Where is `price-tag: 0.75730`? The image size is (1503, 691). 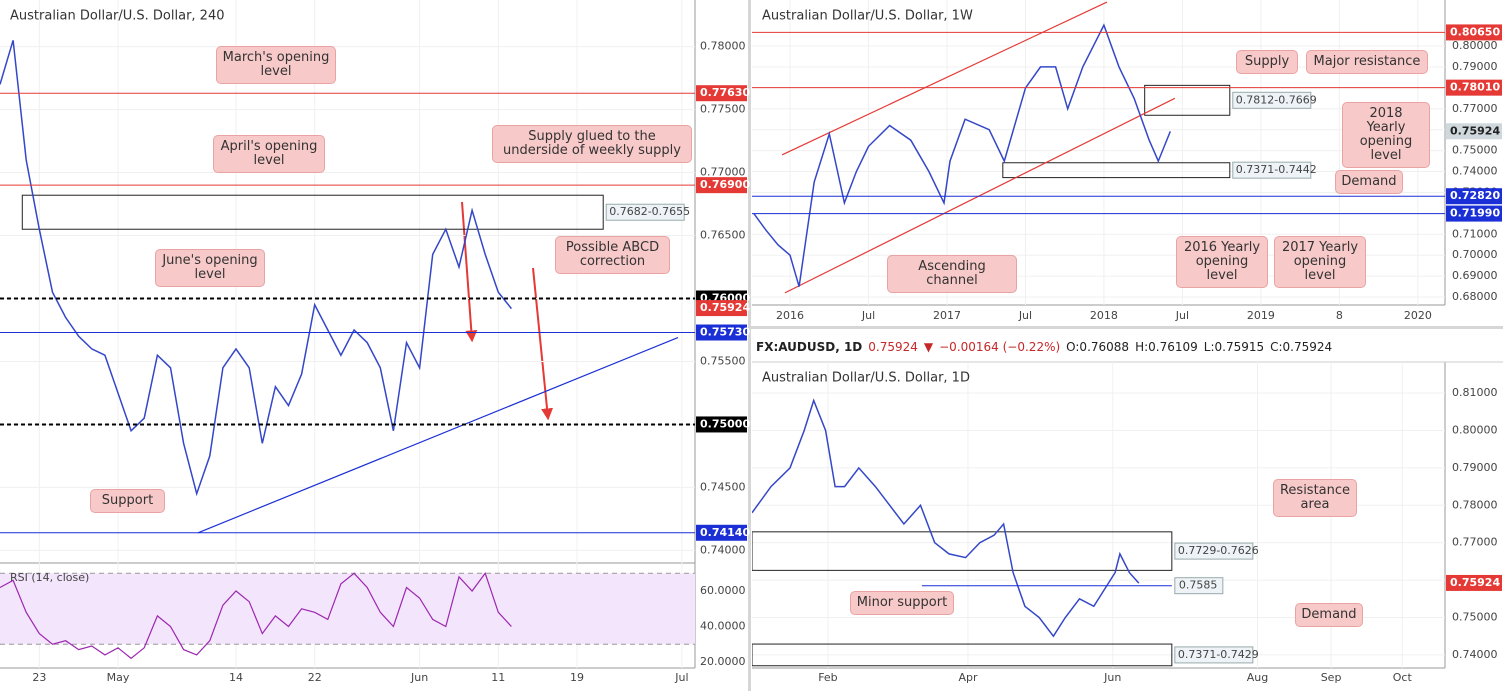 price-tag: 0.75730 is located at coordinates (725, 332).